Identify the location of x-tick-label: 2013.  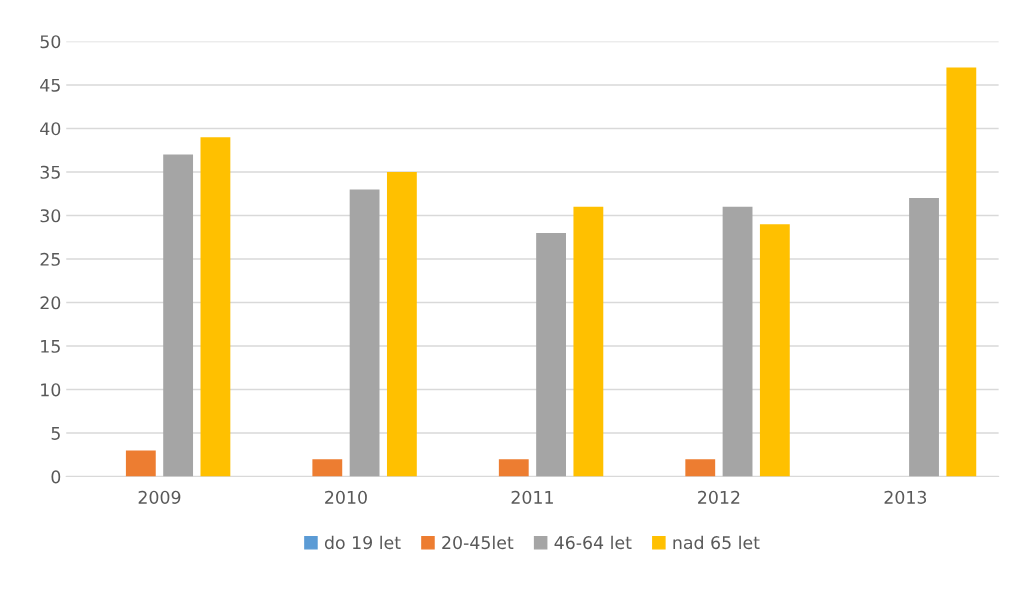
(905, 497).